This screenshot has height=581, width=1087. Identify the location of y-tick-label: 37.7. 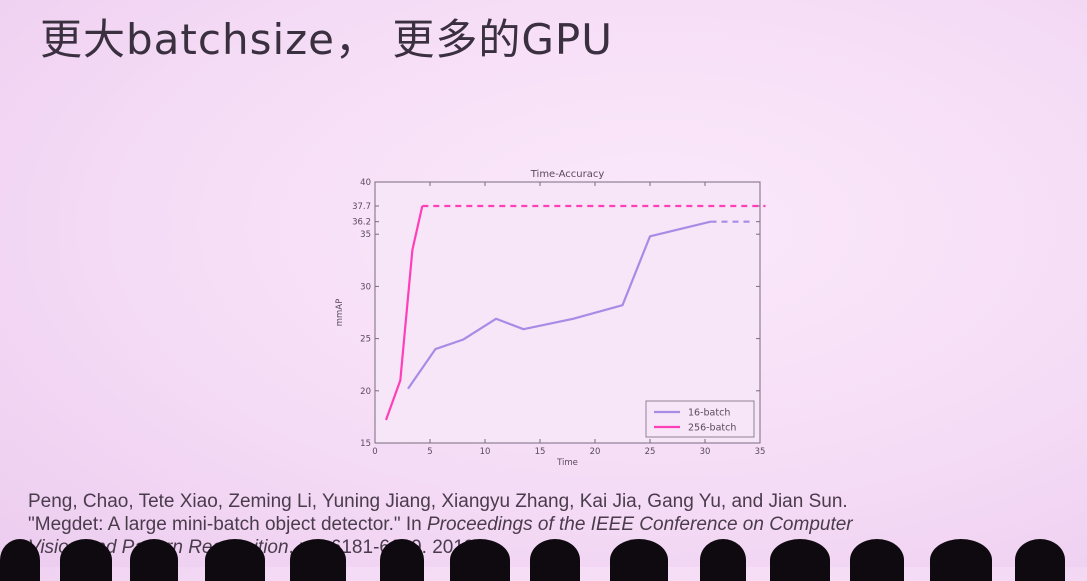
(361, 207).